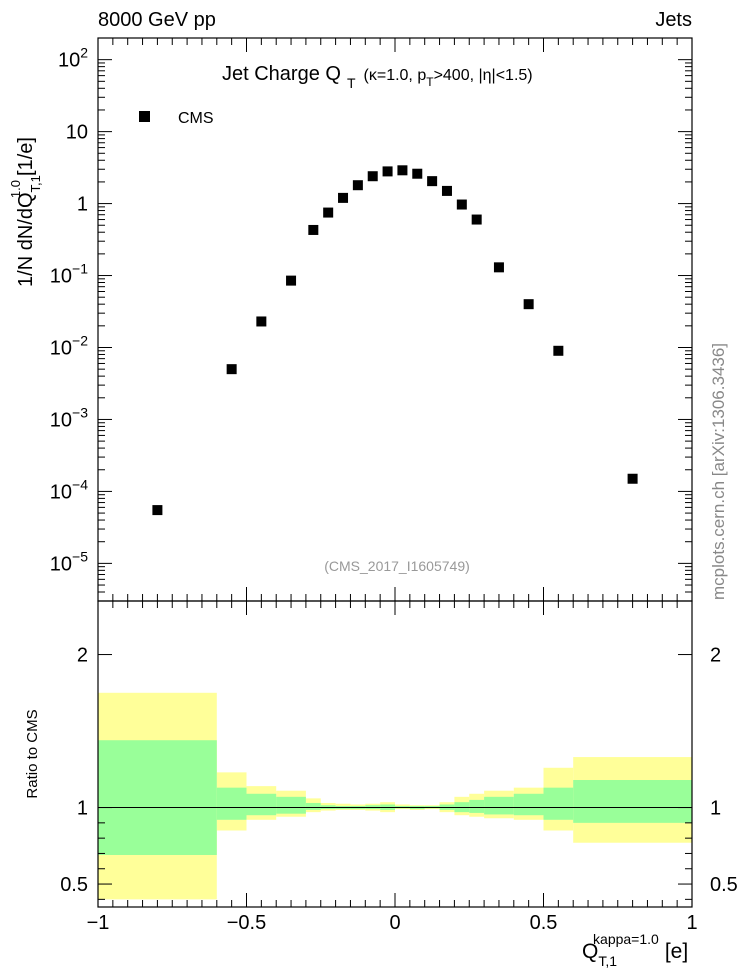 The width and height of the screenshot is (746, 977). Describe the element at coordinates (607, 961) in the screenshot. I see `xlabel-sub: T,1` at that location.